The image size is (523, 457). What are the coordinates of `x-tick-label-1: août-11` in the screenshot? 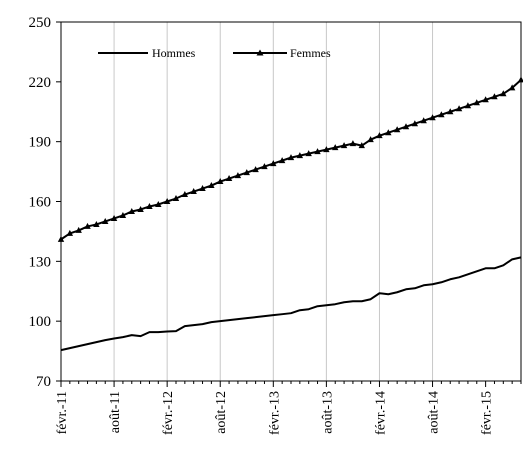 It's located at (115, 412).